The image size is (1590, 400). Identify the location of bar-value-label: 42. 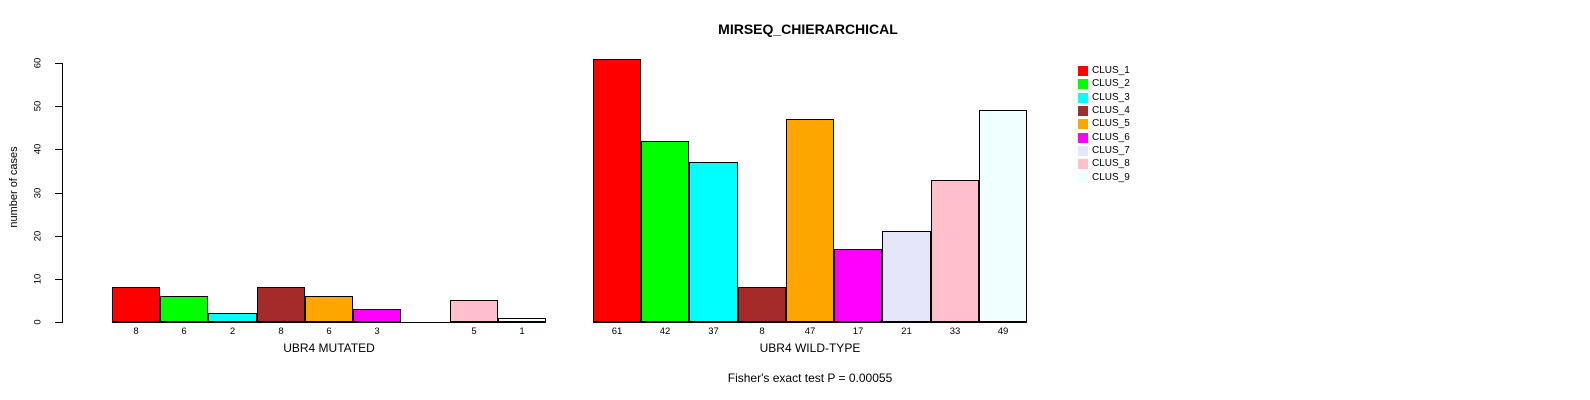
(665, 331).